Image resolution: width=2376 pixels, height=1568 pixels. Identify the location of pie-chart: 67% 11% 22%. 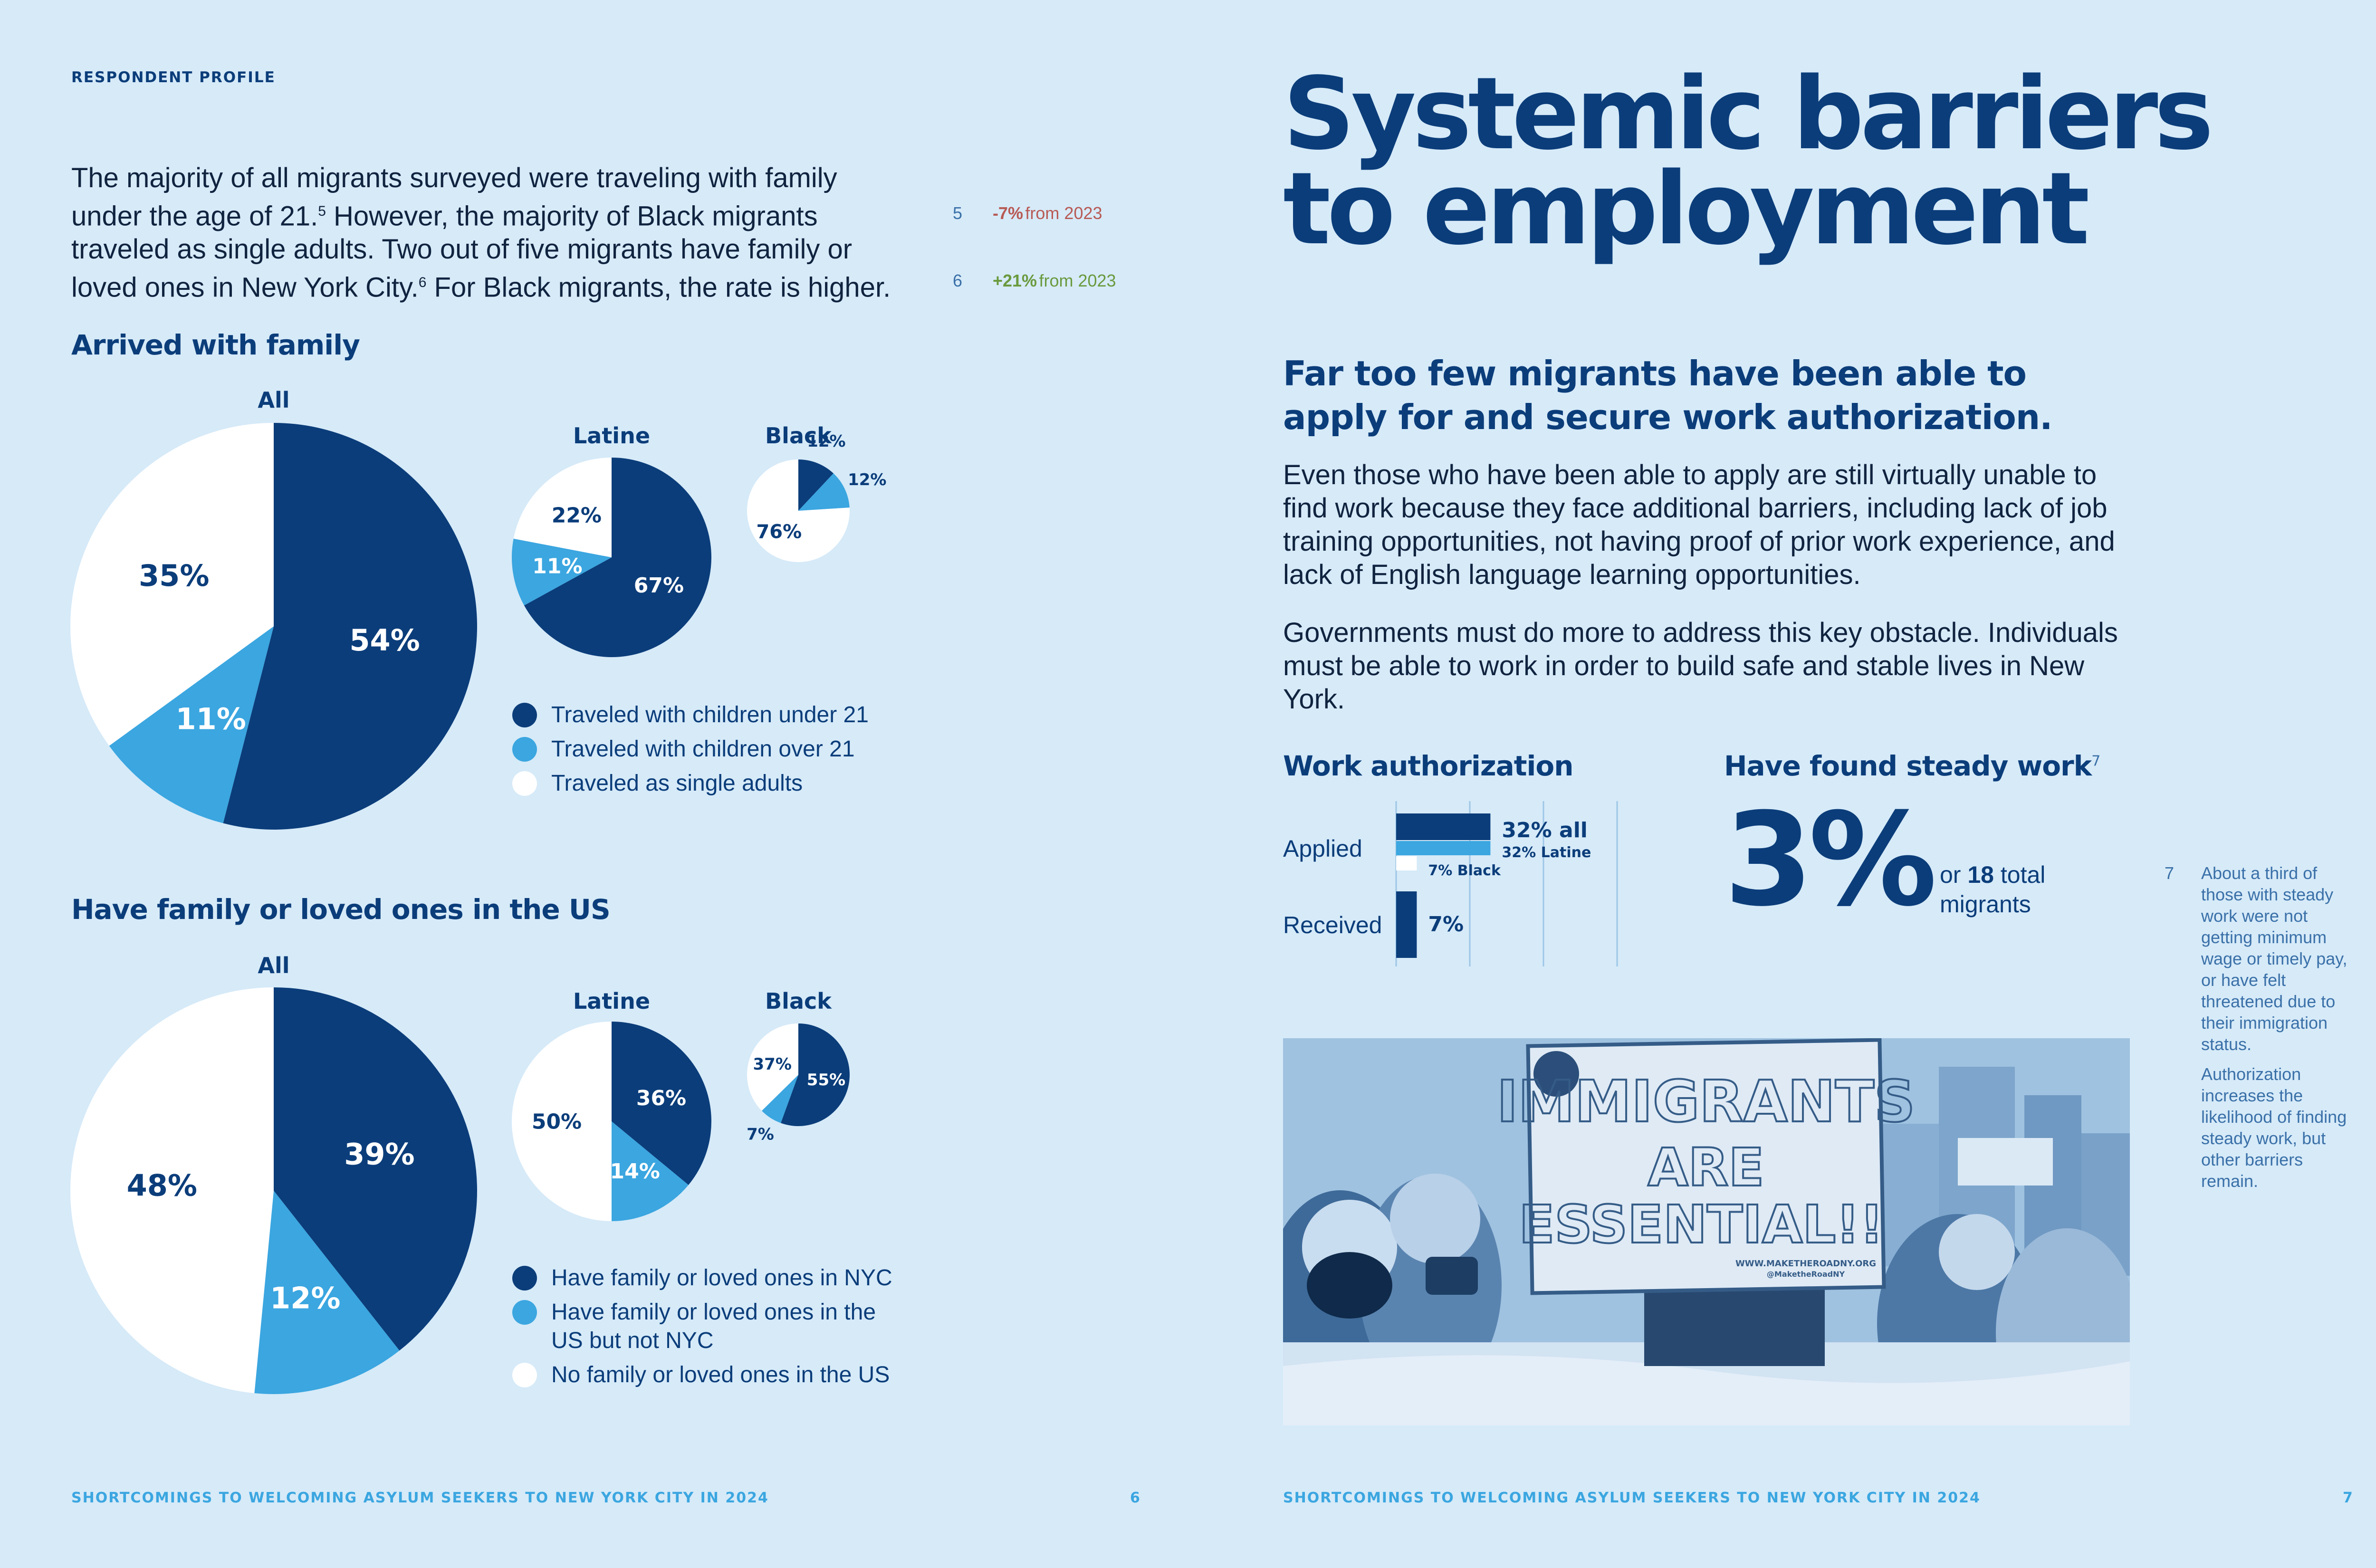
(612, 558).